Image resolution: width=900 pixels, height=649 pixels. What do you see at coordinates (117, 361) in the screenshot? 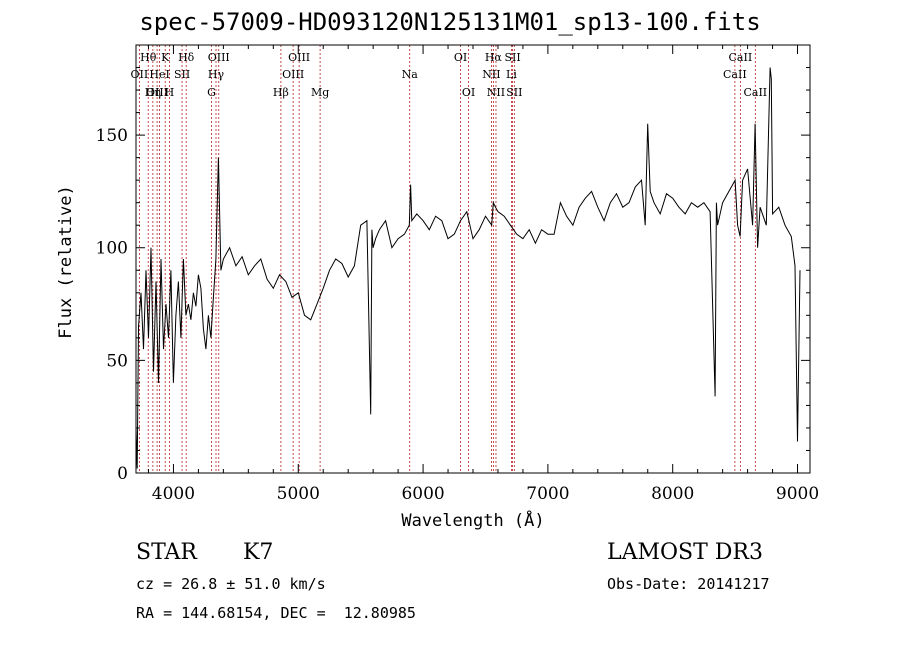
I see `y-tick-label: 50` at bounding box center [117, 361].